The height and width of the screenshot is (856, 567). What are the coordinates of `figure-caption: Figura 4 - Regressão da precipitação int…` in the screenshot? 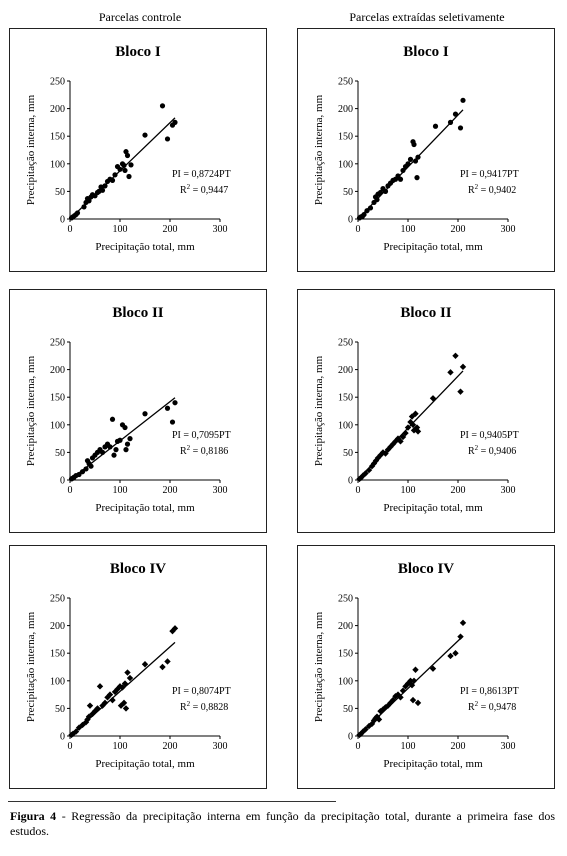 It's located at (282, 824).